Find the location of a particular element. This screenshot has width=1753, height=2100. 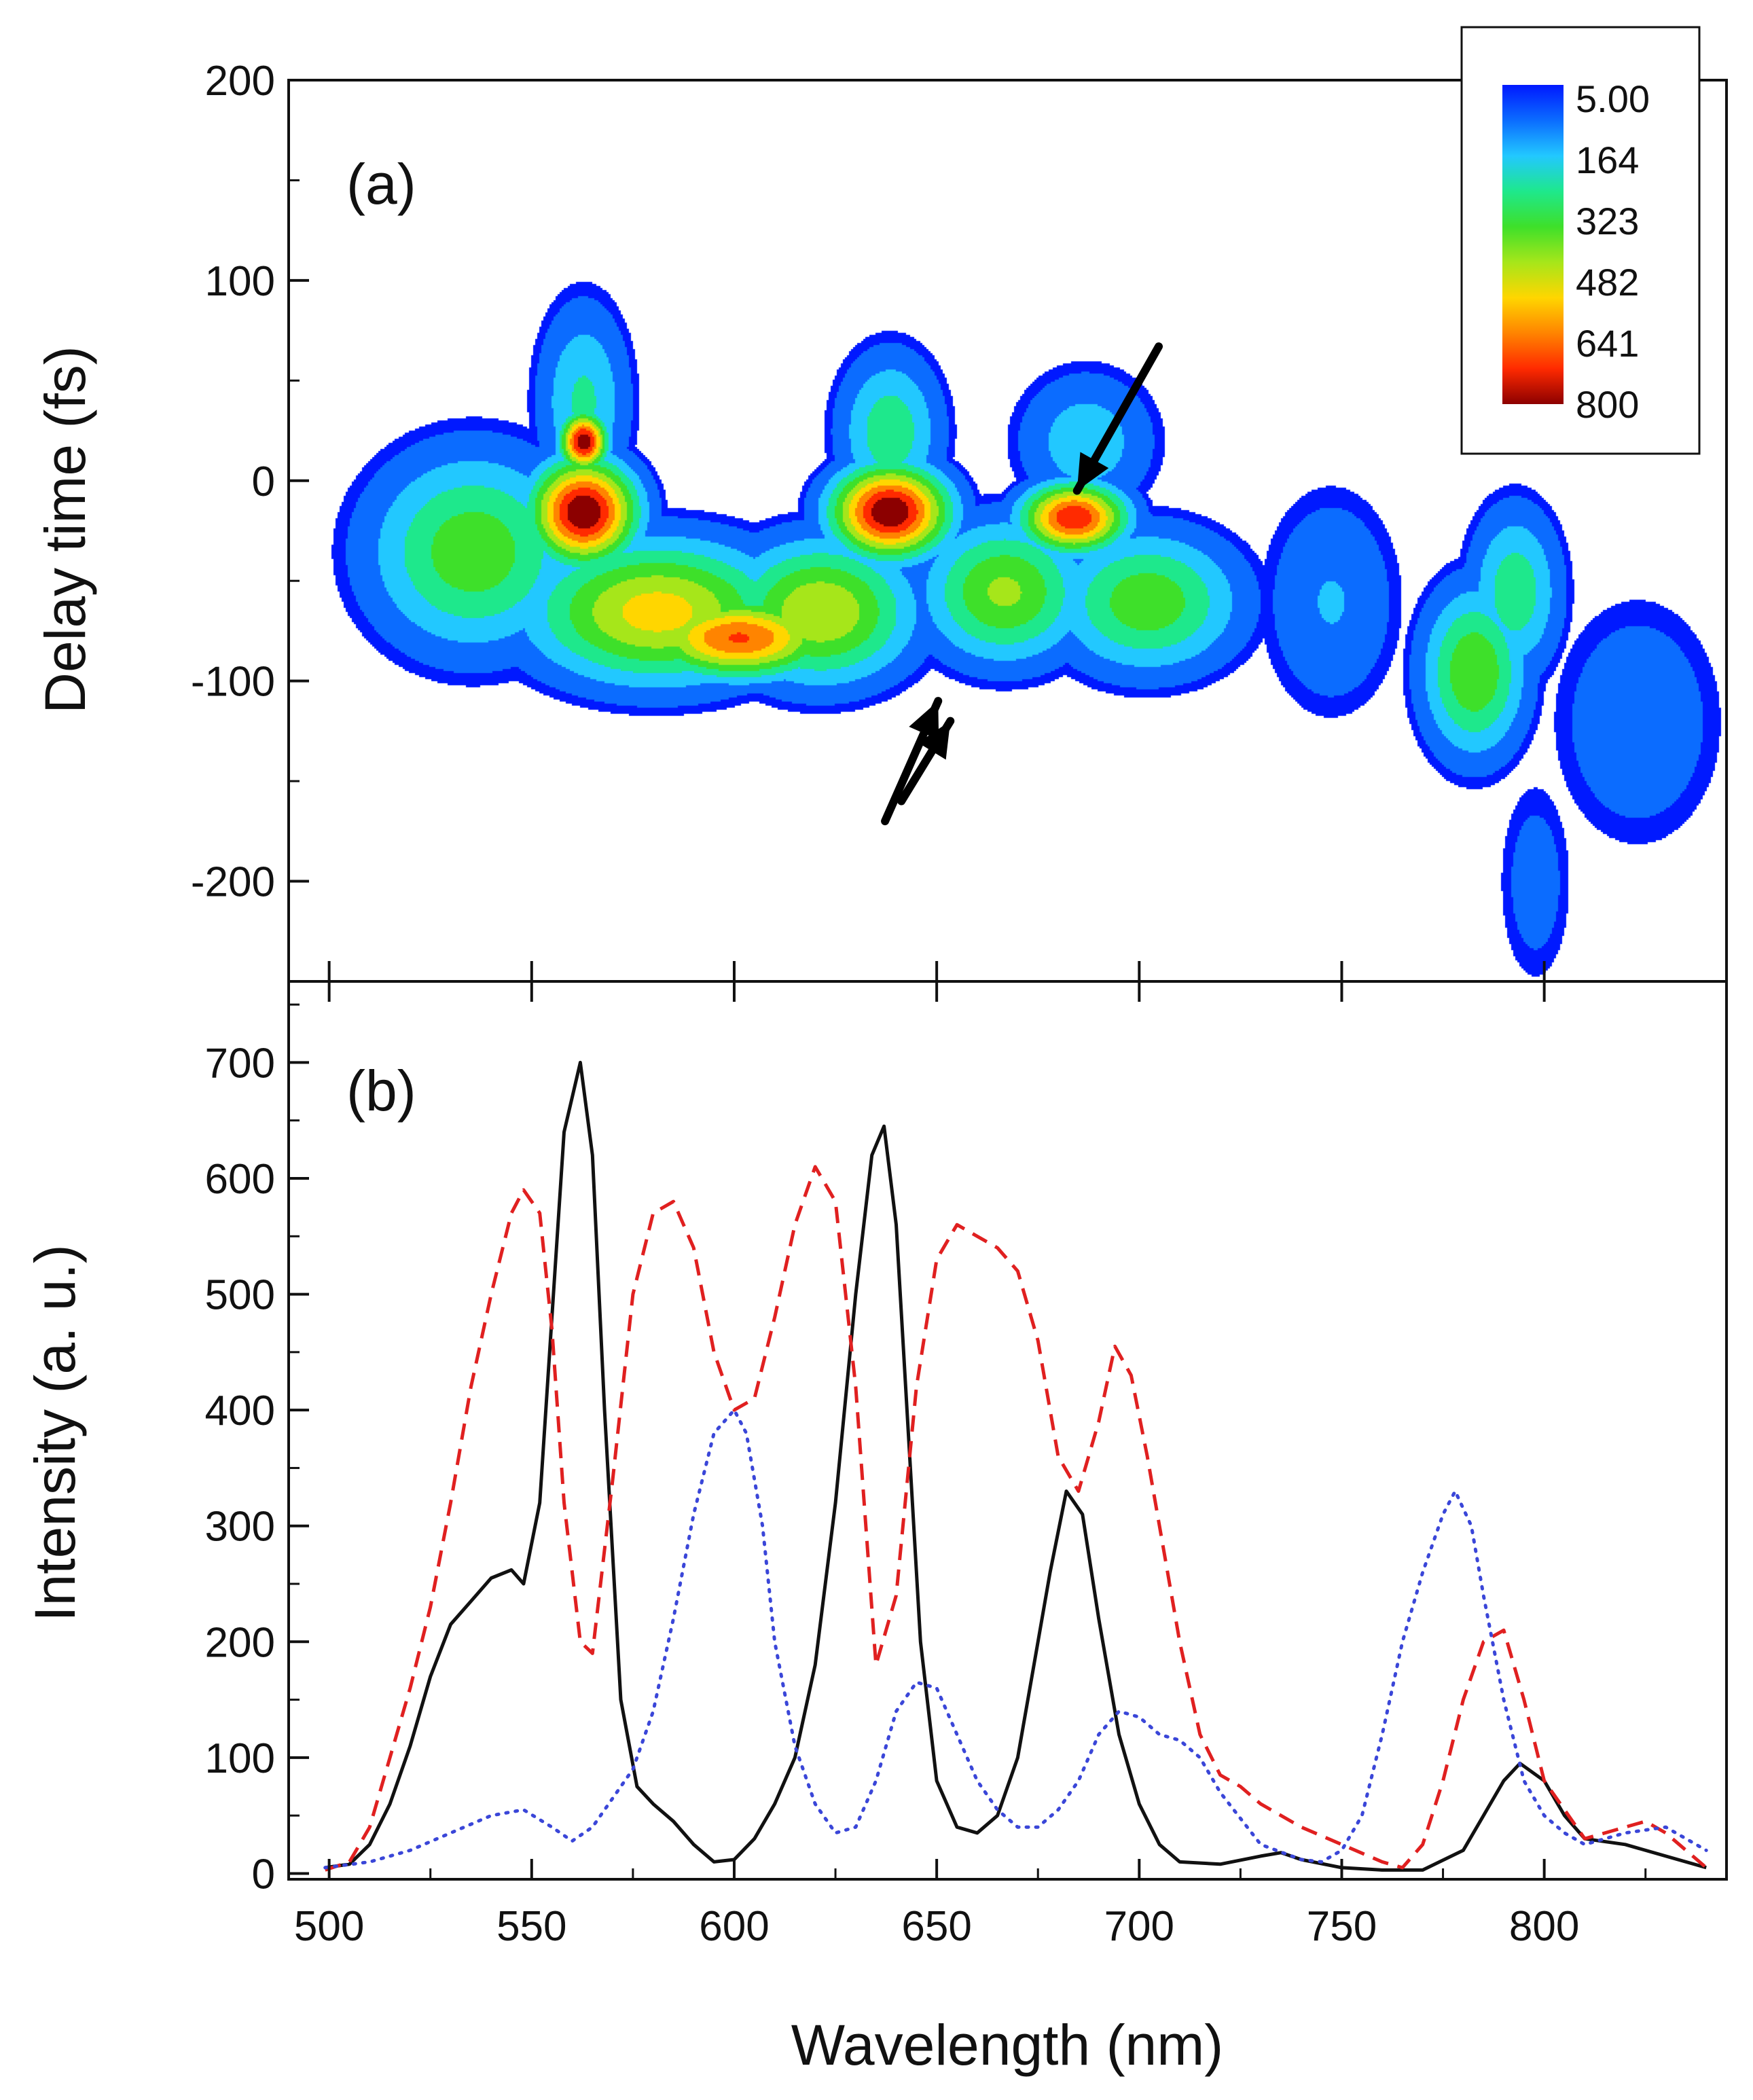

colorbar-legend: 5.00 164 323 482 641 800 is located at coordinates (1580, 240).